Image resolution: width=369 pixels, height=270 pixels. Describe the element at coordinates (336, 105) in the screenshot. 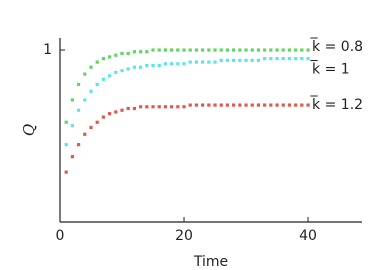

I see `series-label: k̅ = 1.2` at that location.